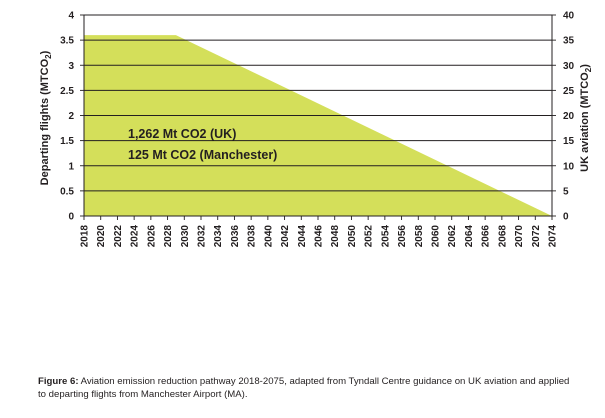 Image resolution: width=605 pixels, height=418 pixels. I want to click on left-tick-label: 3.5, so click(67, 41).